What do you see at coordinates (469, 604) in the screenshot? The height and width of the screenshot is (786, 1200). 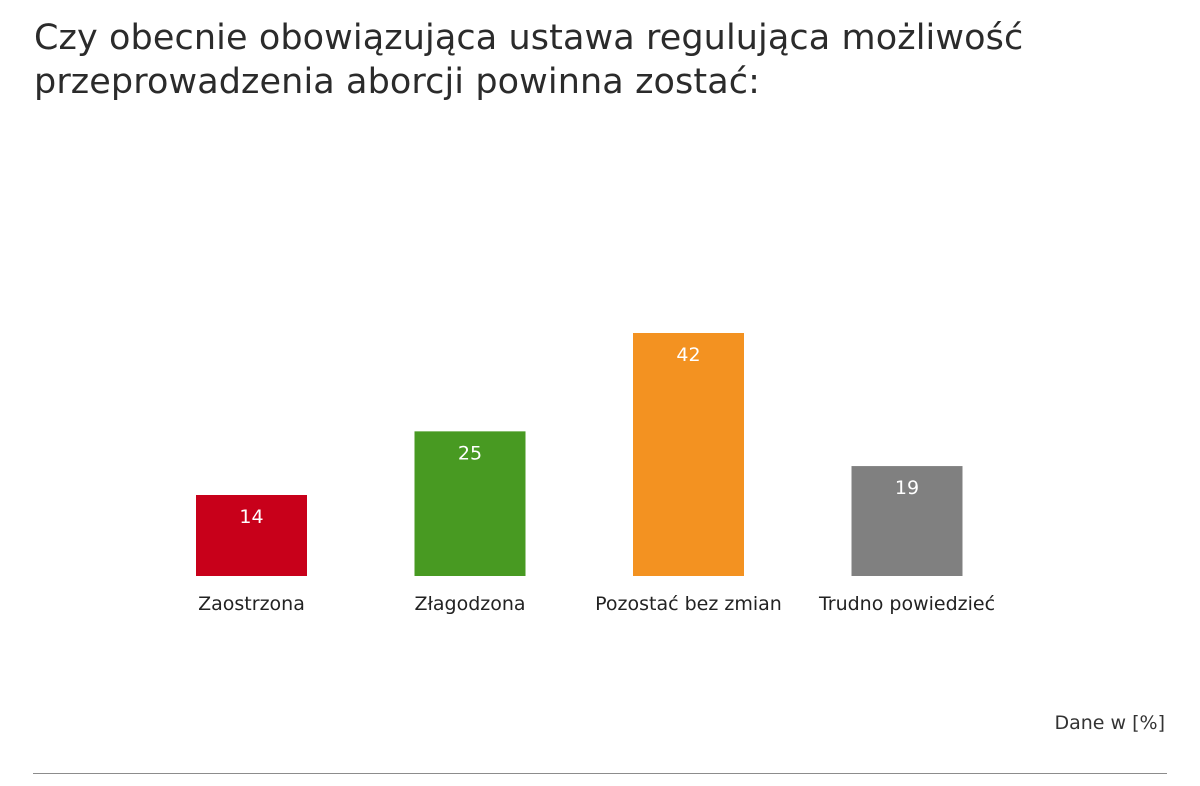 I see `category-label-2: Złagodzona` at bounding box center [469, 604].